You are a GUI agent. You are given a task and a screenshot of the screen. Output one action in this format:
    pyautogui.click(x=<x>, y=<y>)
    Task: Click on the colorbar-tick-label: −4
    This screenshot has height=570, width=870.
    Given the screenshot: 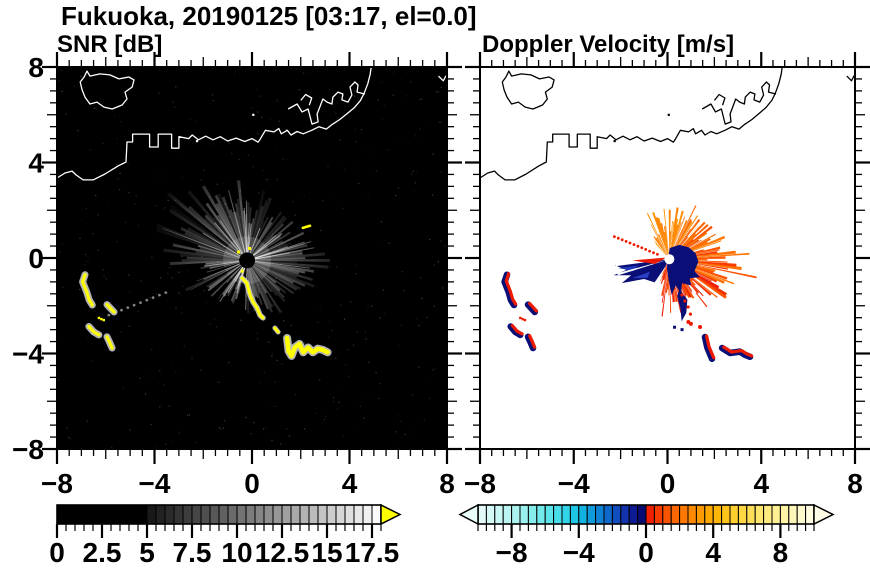 What is the action you would take?
    pyautogui.click(x=579, y=552)
    